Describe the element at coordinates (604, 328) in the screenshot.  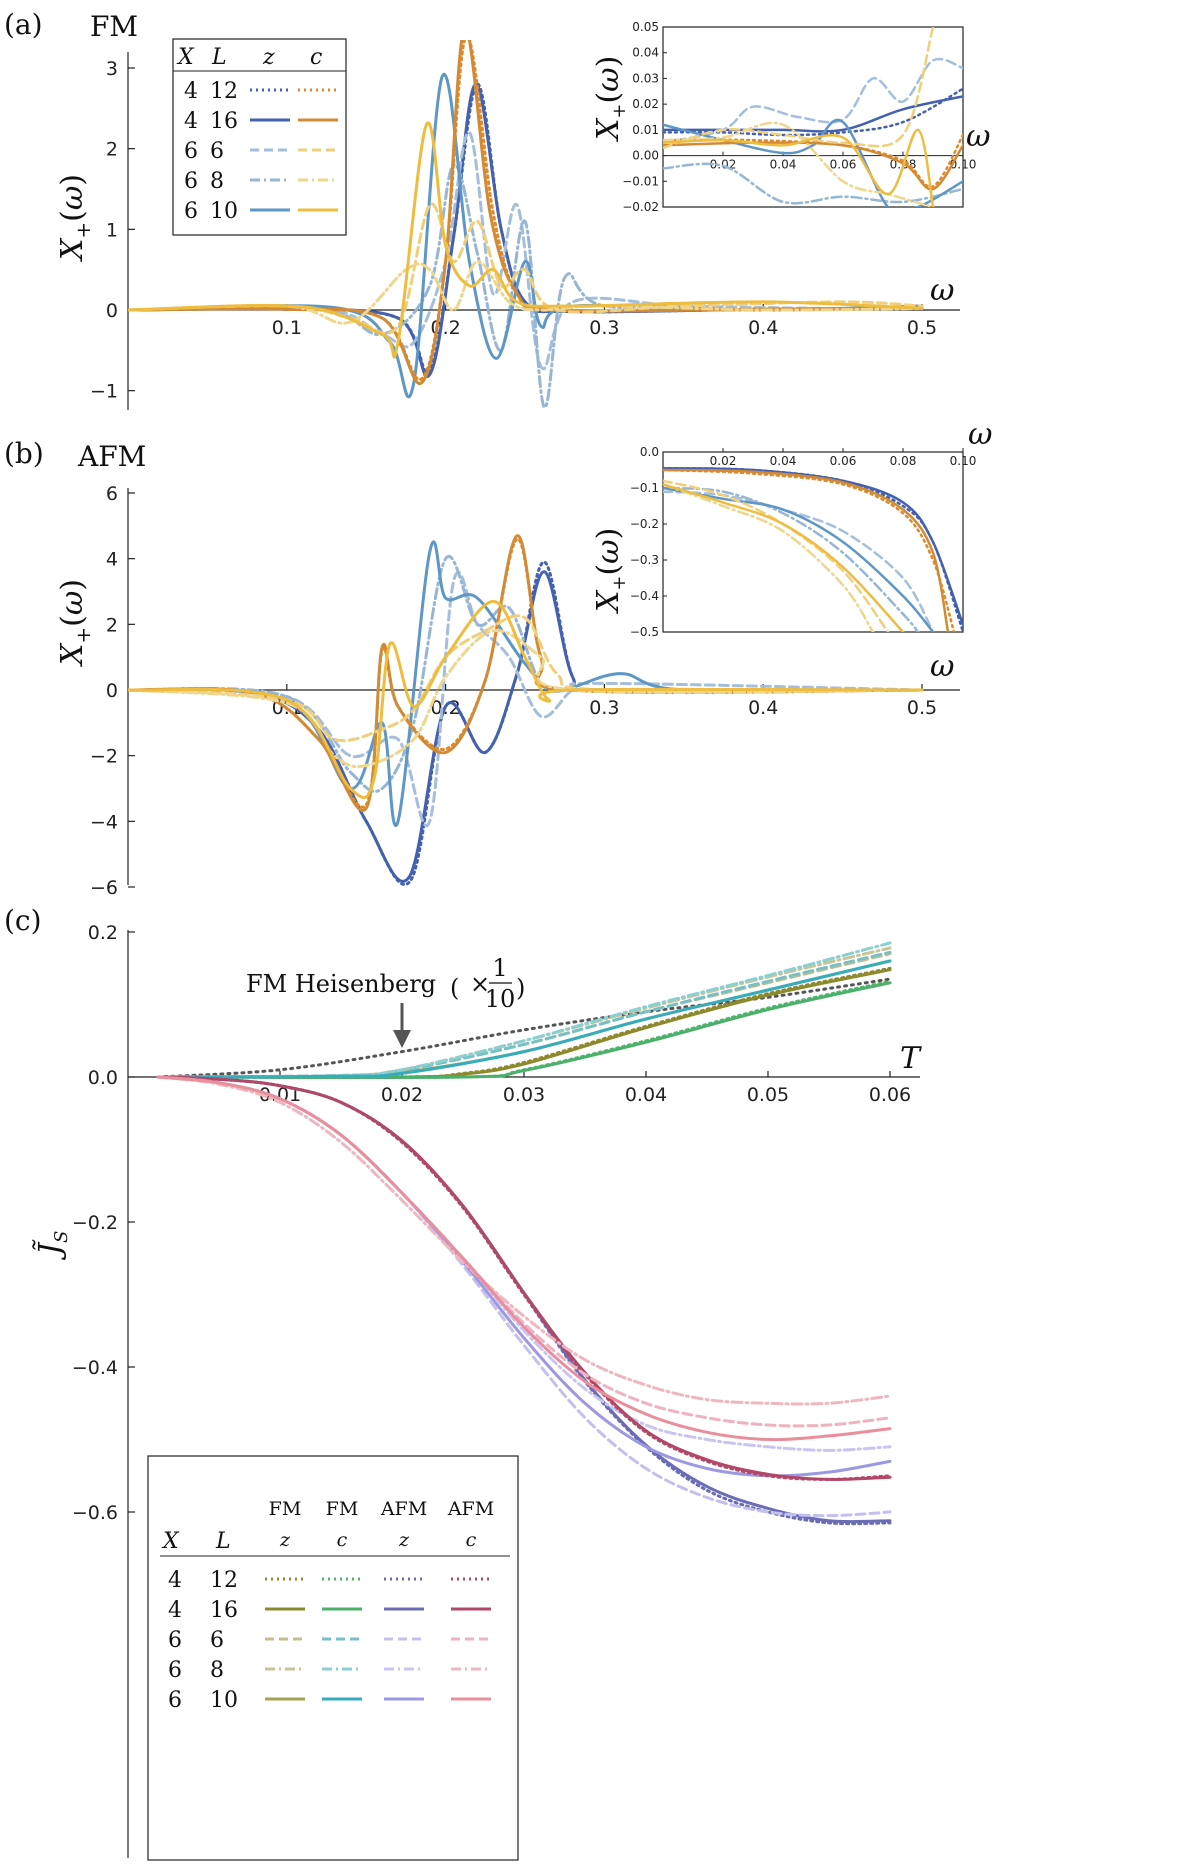
I see `a-xtick-label-2: 0.3` at that location.